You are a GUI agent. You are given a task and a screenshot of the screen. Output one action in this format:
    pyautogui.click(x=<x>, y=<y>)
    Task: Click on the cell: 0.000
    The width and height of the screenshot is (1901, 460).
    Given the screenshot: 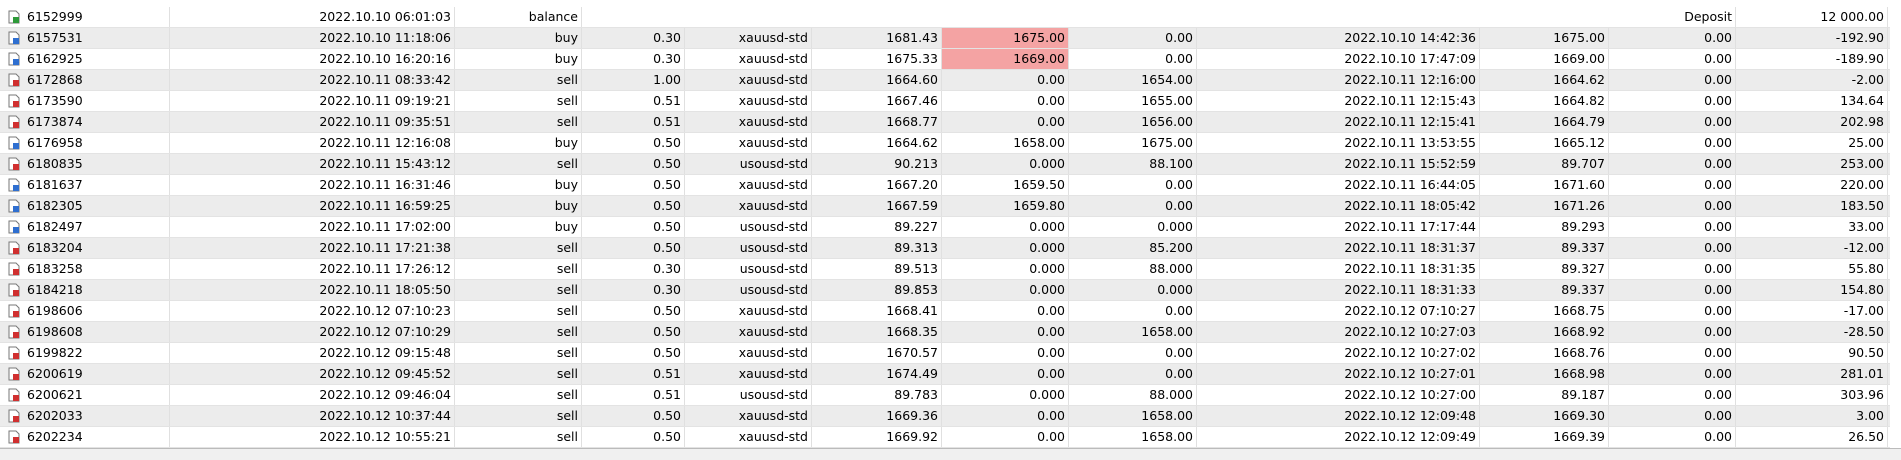 What is the action you would take?
    pyautogui.click(x=1133, y=290)
    